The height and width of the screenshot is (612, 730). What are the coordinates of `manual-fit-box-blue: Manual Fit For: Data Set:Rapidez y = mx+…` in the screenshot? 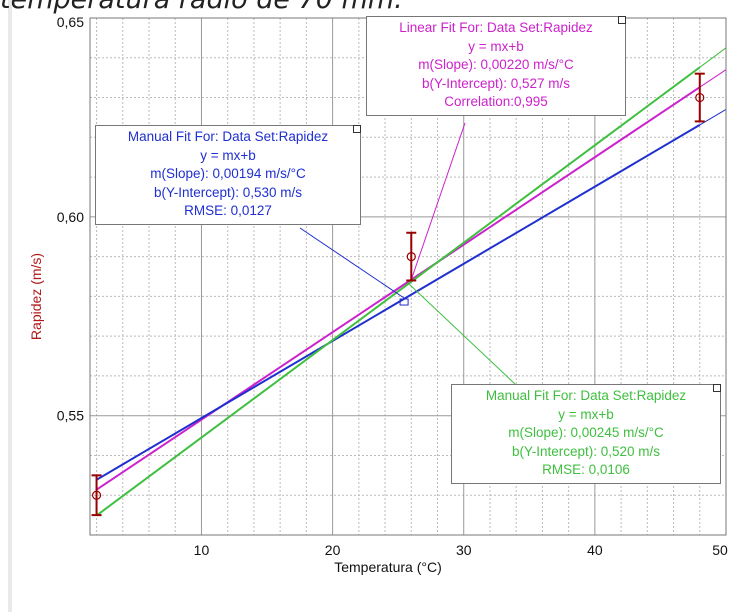 It's located at (228, 175).